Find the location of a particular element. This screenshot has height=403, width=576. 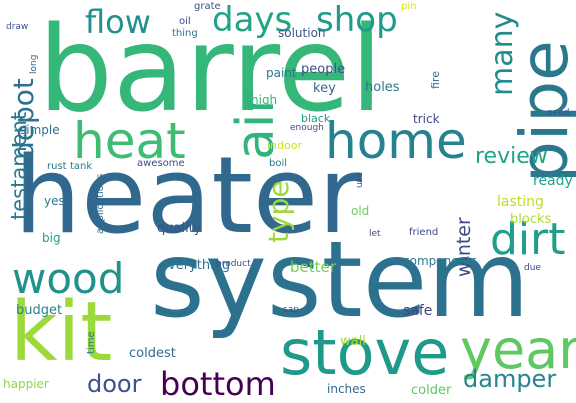

word-happier: happier is located at coordinates (26, 384).